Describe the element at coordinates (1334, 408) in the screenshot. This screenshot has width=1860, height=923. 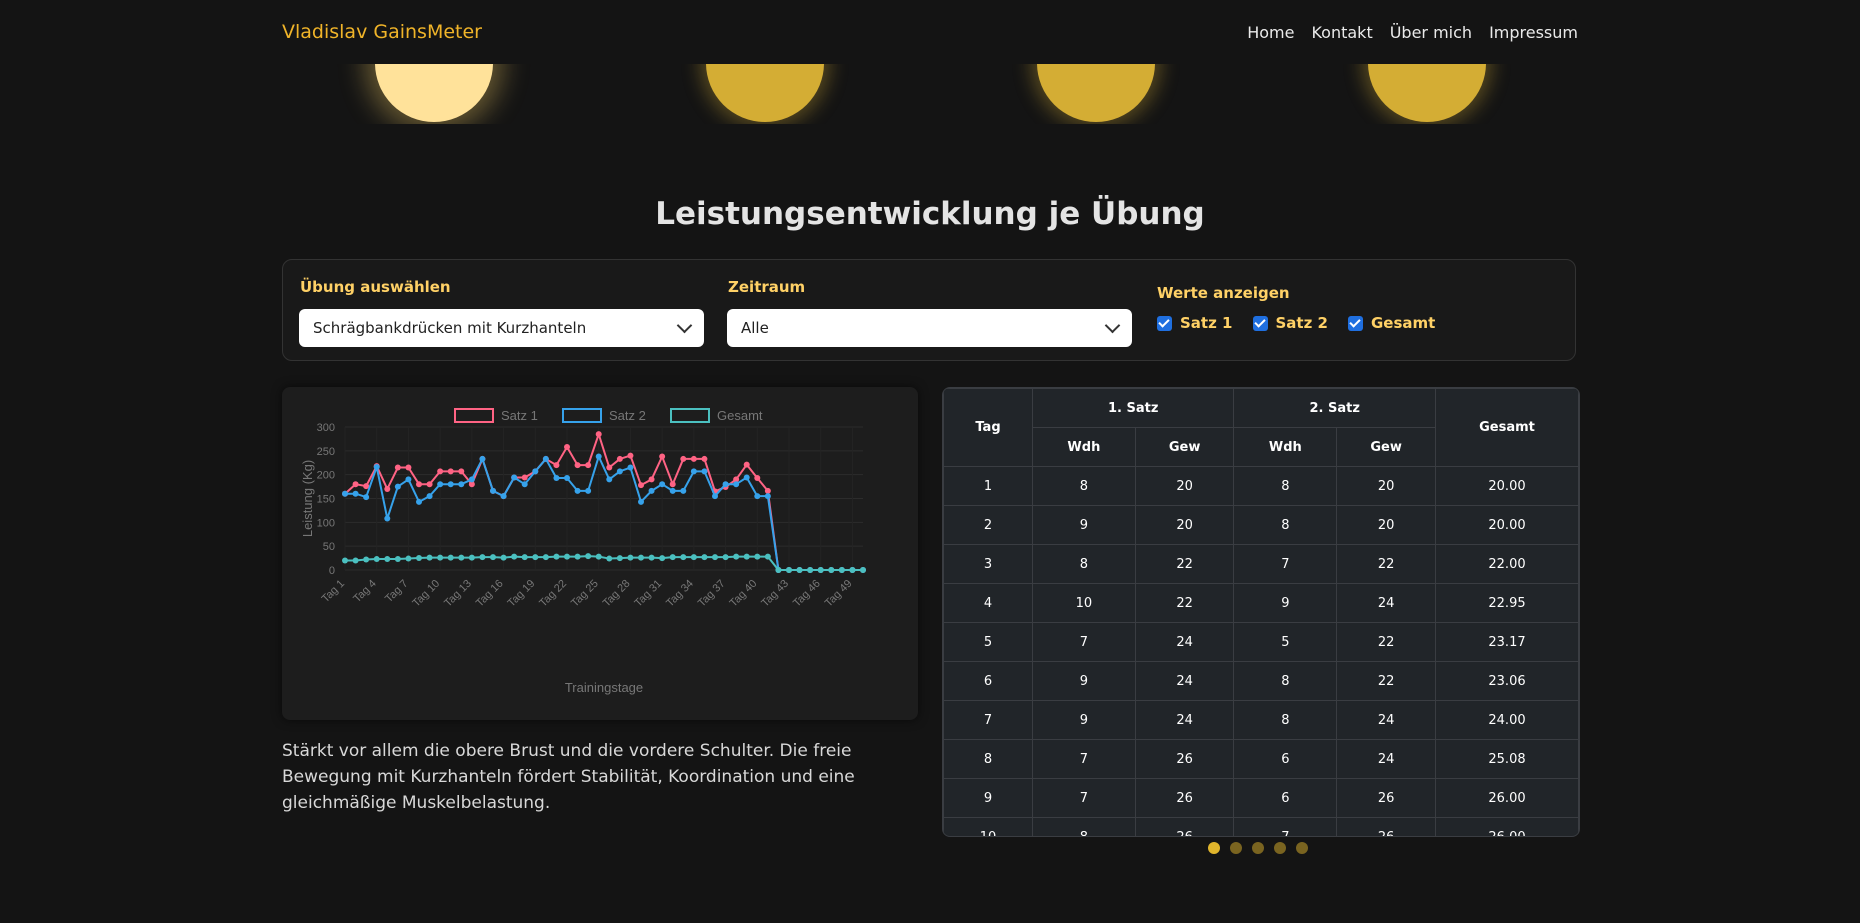
I see `header-satz2: 2. Satz` at that location.